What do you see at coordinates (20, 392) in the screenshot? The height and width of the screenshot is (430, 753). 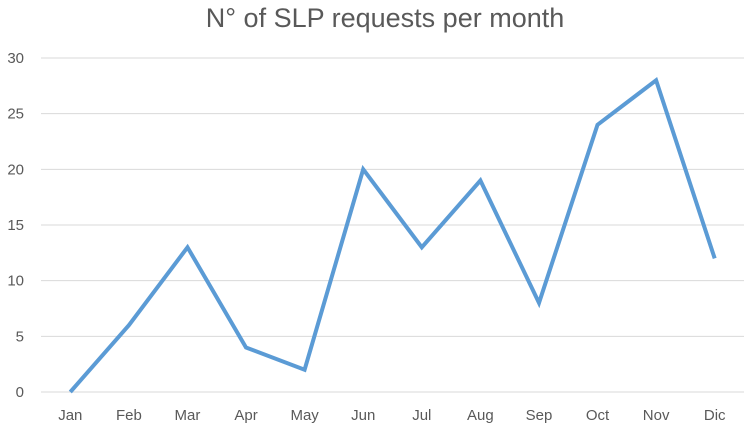 I see `y-tick-label: 0` at bounding box center [20, 392].